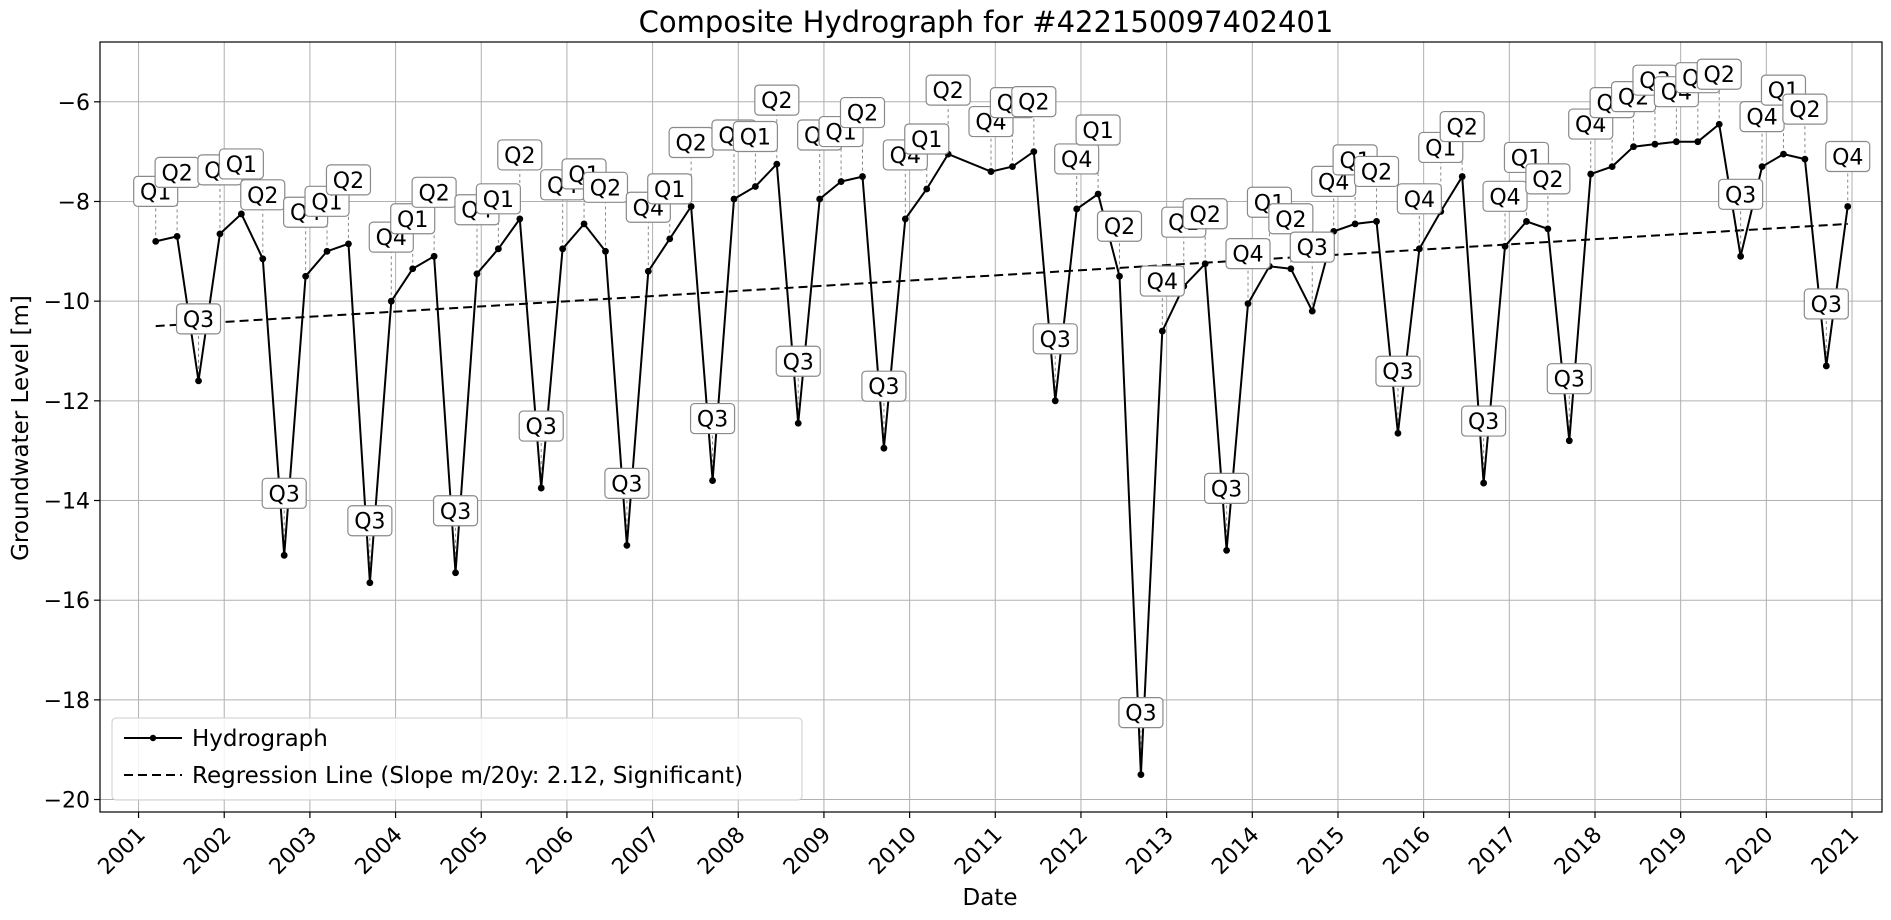 The height and width of the screenshot is (920, 1891). I want to click on y-tick-label: −16, so click(67, 601).